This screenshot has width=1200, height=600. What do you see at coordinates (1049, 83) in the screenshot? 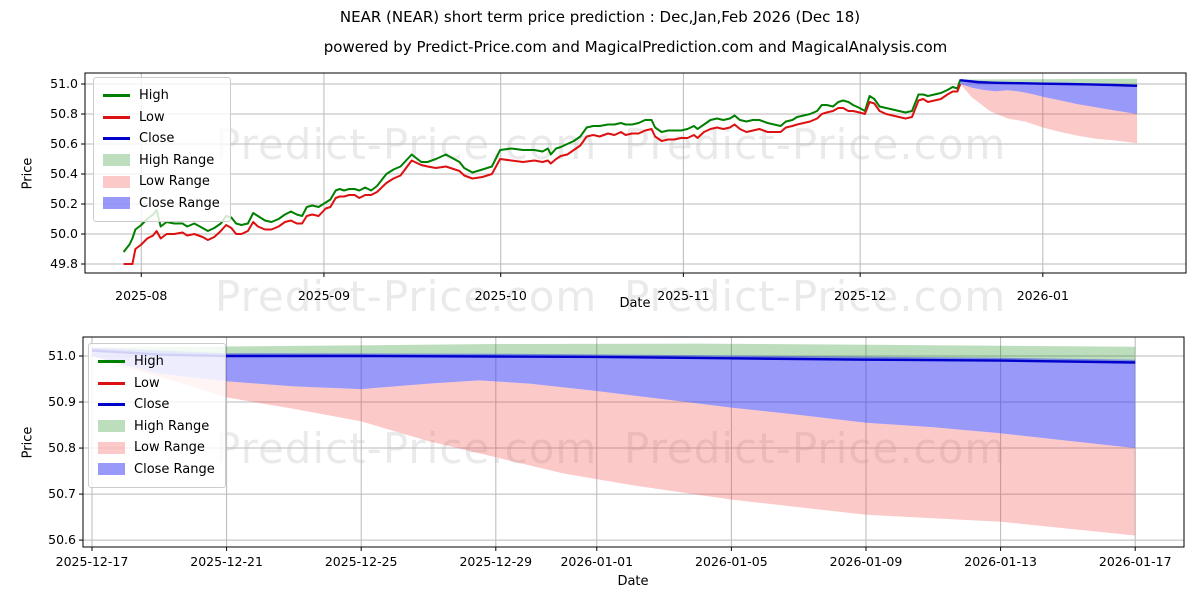
I see `series-line` at bounding box center [1049, 83].